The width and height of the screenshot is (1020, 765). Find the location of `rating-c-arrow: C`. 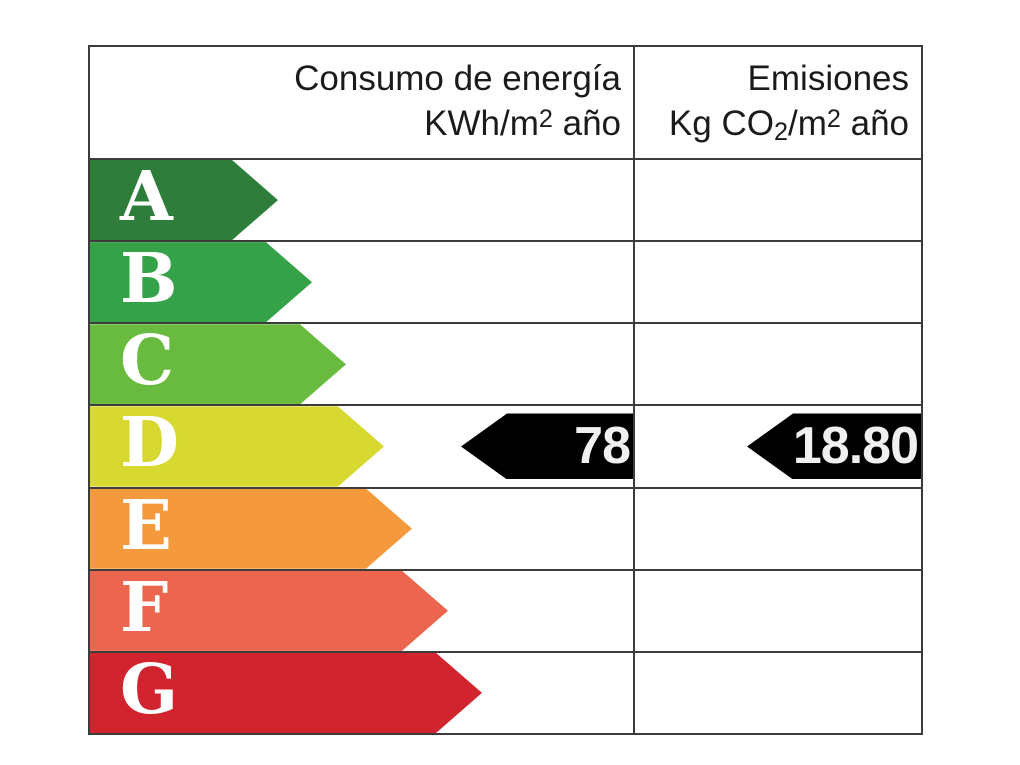

rating-c-arrow: C is located at coordinates (218, 364).